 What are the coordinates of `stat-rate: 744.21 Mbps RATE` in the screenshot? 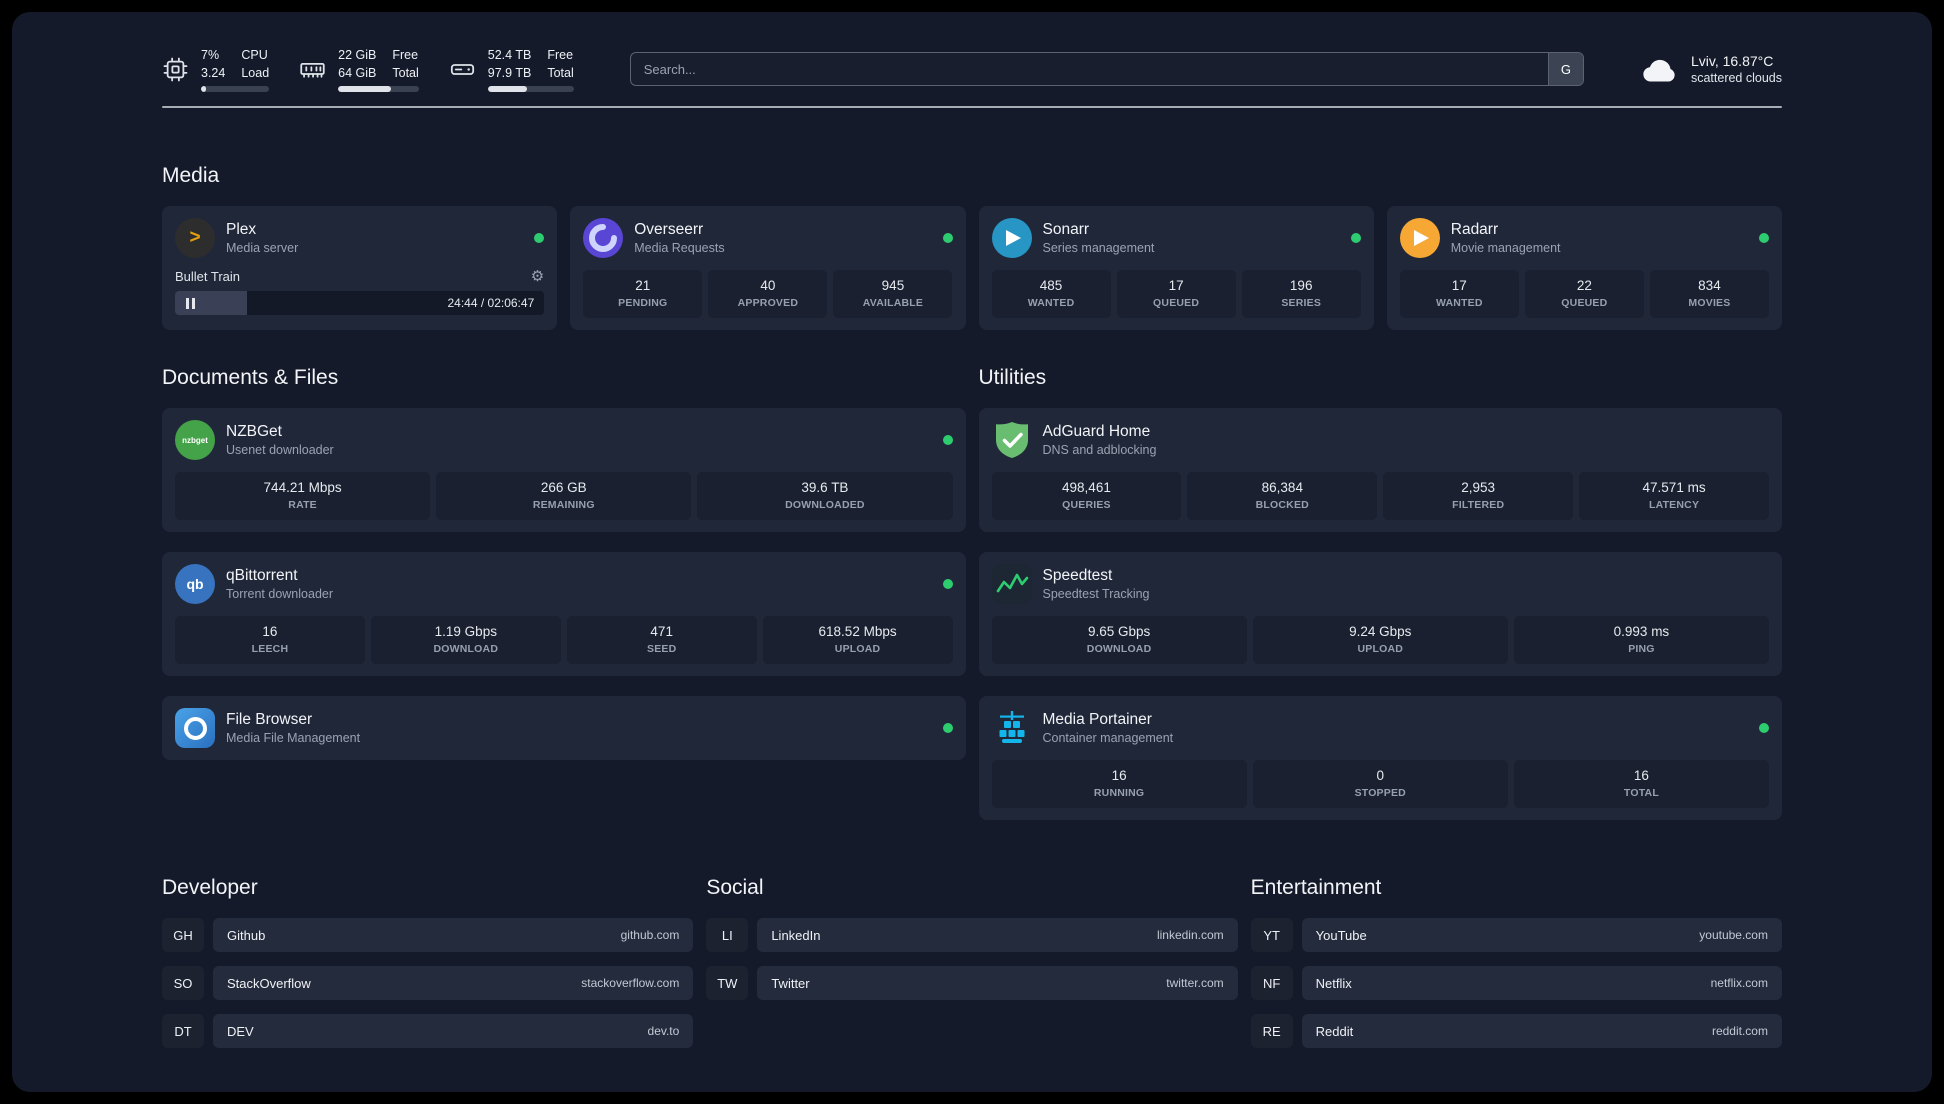 It's located at (303, 496).